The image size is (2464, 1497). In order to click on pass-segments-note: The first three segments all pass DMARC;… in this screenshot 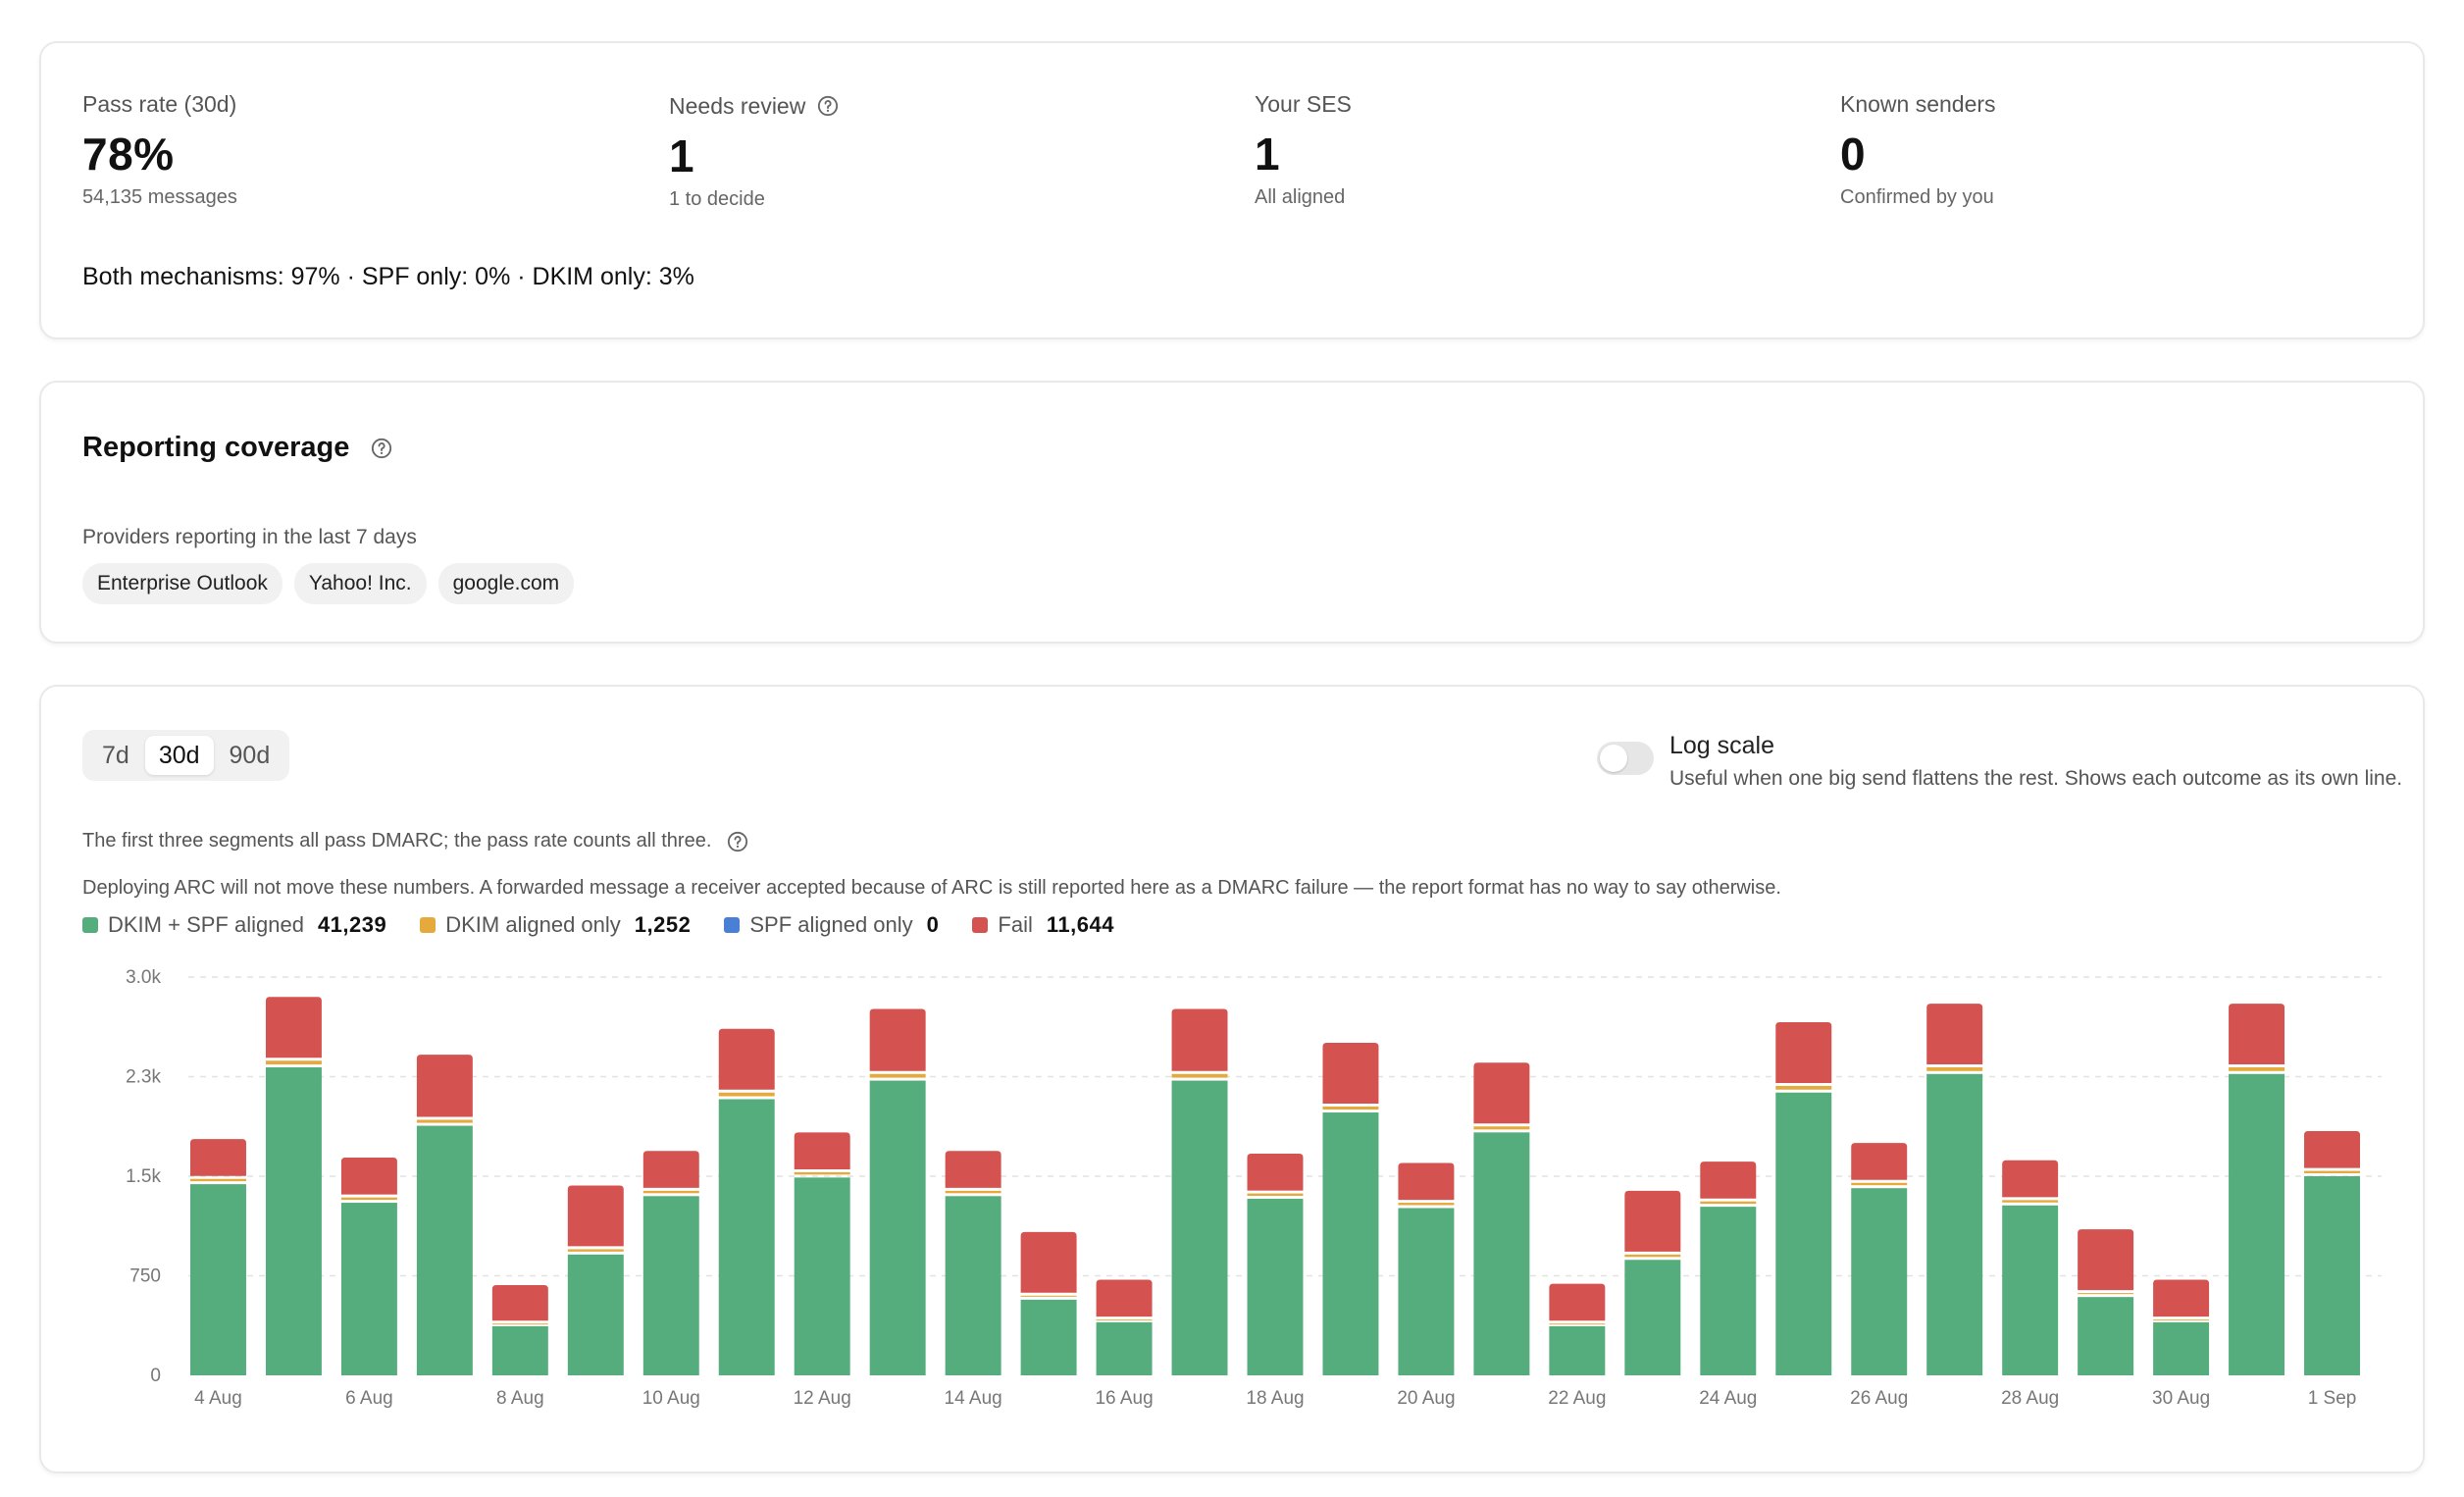, I will do `click(415, 841)`.